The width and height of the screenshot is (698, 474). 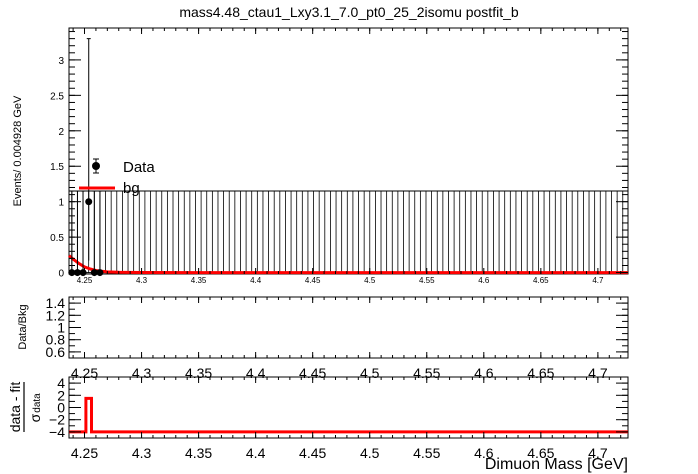 I want to click on pull-x-tick-label: 4.55, so click(x=426, y=453).